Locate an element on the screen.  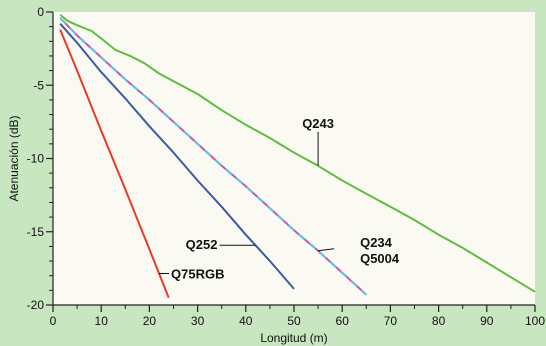
y-tick-label: -15 is located at coordinates (36, 232).